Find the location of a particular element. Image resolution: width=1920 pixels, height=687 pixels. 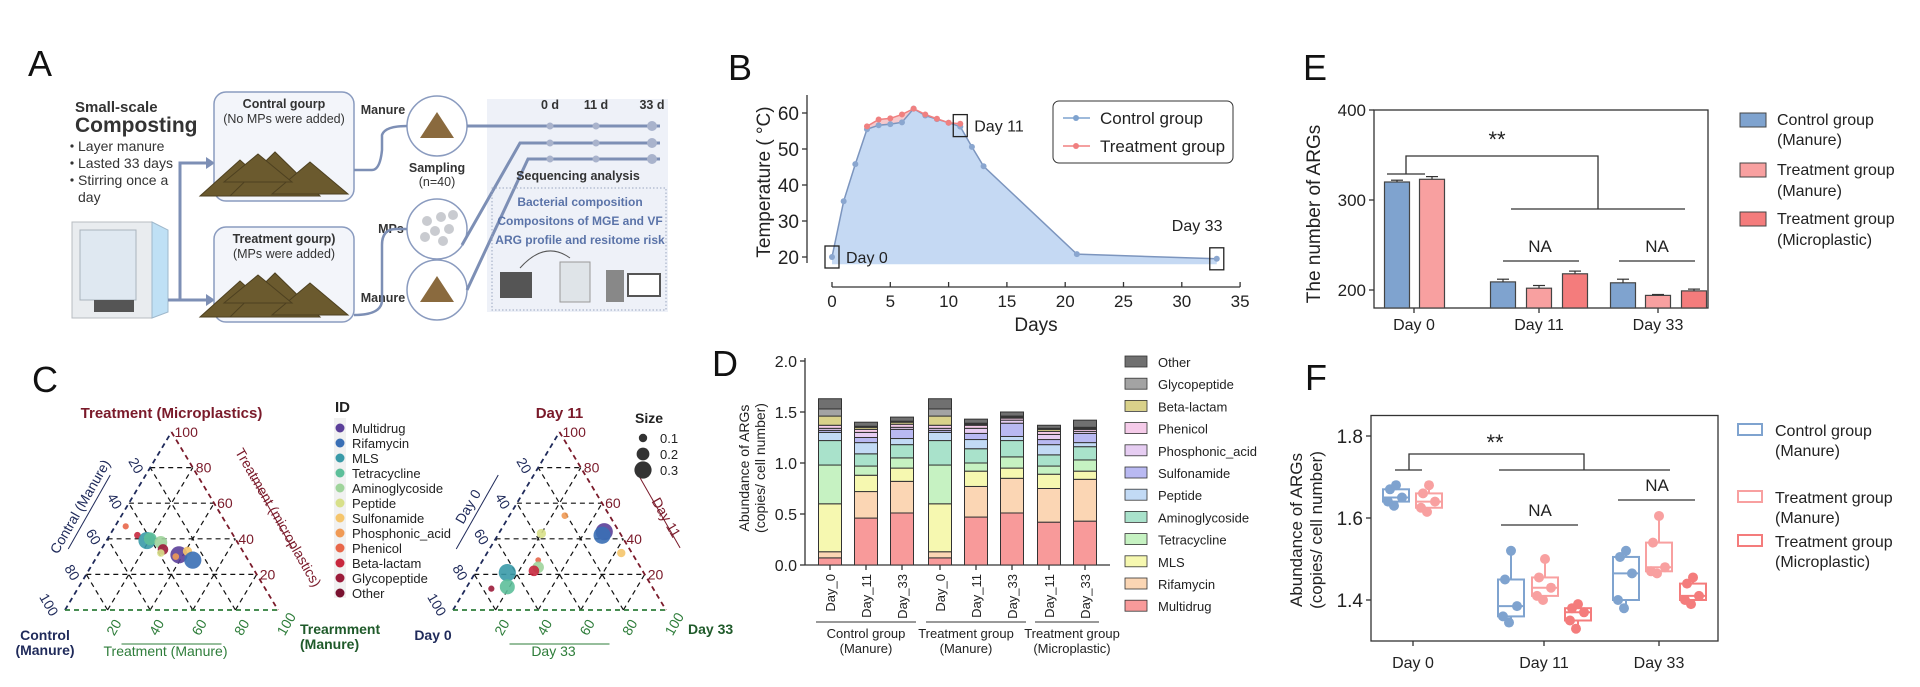

legend-label: MLS is located at coordinates (1171, 562).